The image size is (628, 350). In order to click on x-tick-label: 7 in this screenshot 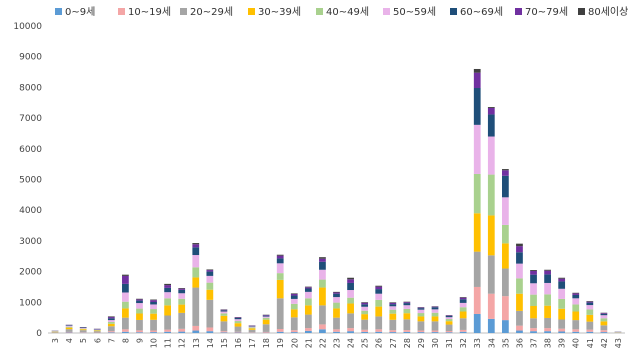, I will do `click(111, 340)`.